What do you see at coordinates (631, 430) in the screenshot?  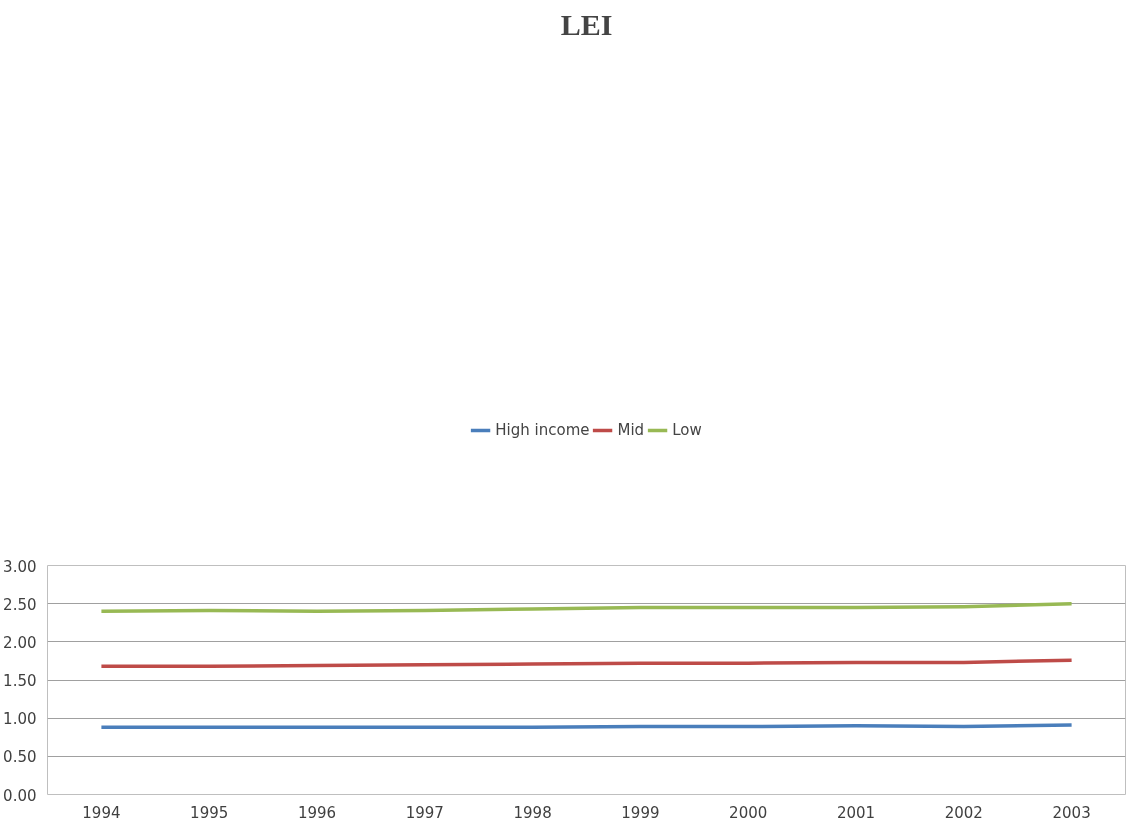 I see `legend-label: Mid` at bounding box center [631, 430].